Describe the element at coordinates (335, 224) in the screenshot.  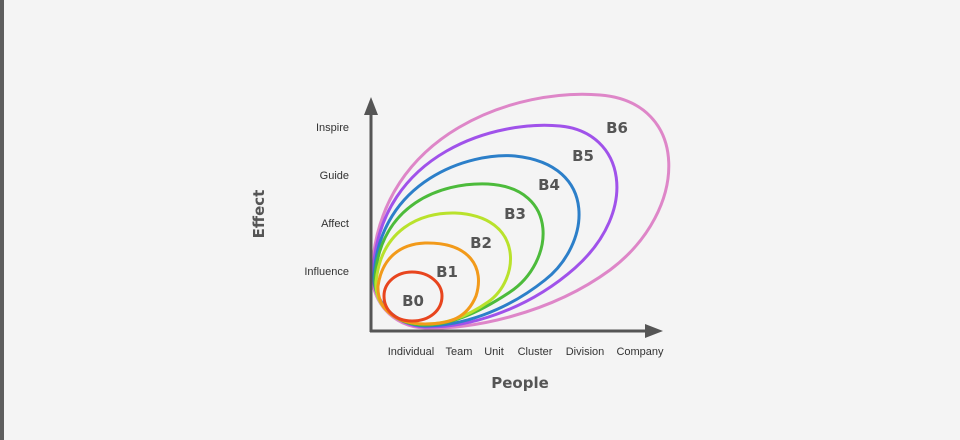
I see `y-level-label: Affect` at that location.